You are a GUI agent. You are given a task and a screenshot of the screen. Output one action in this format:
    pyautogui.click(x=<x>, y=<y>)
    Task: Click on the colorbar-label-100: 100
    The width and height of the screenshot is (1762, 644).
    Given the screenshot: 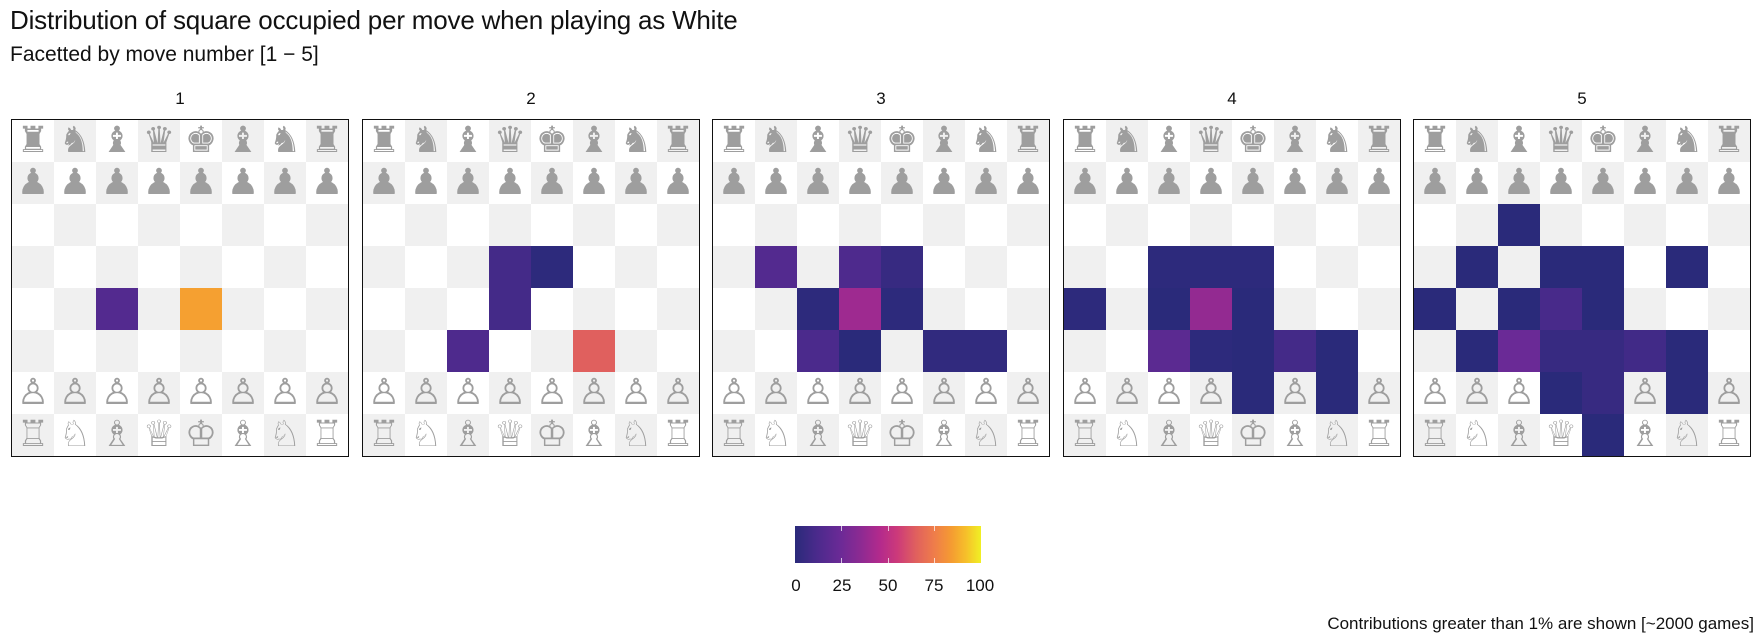 What is the action you would take?
    pyautogui.click(x=980, y=585)
    